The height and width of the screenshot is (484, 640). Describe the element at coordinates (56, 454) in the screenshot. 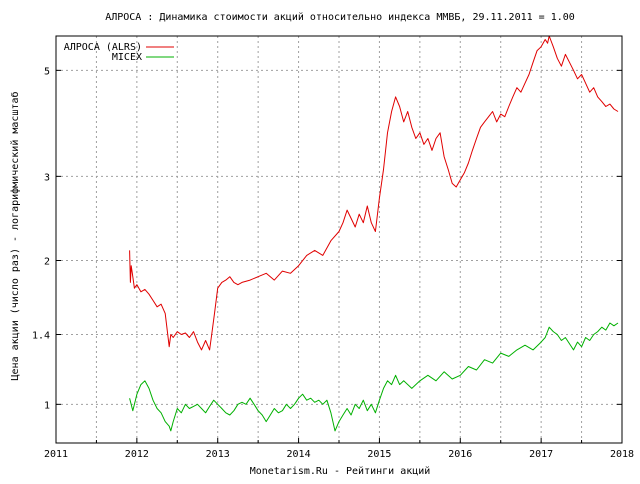

I see `x-tick-label: 2011` at that location.